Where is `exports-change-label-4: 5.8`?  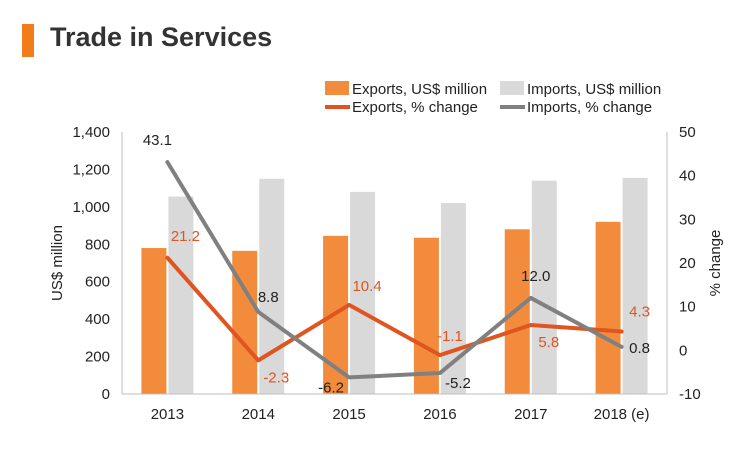 exports-change-label-4: 5.8 is located at coordinates (548, 342).